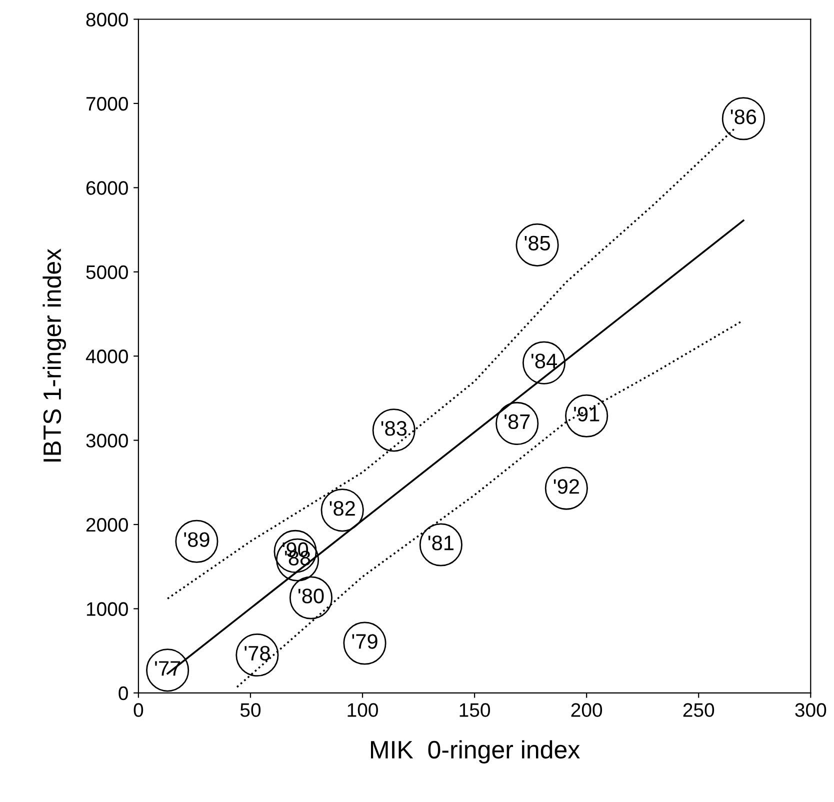  I want to click on annotation: '87, so click(517, 422).